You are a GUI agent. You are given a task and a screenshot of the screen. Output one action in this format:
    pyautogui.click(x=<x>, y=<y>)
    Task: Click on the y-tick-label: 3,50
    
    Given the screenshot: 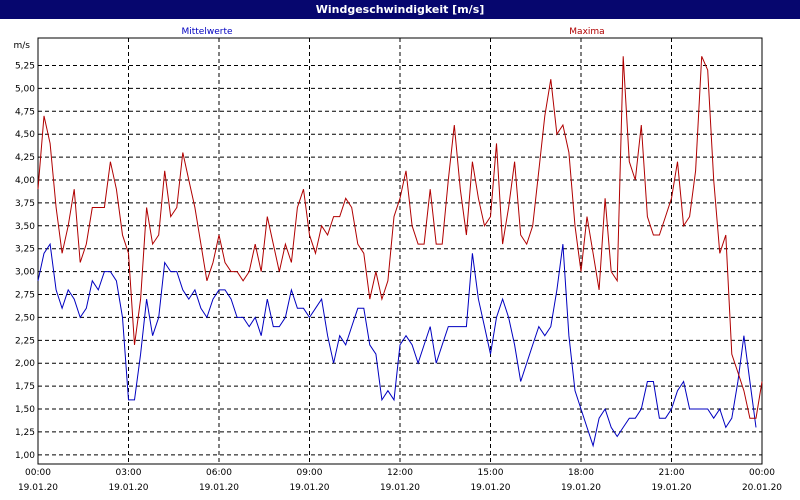 What is the action you would take?
    pyautogui.click(x=25, y=227)
    